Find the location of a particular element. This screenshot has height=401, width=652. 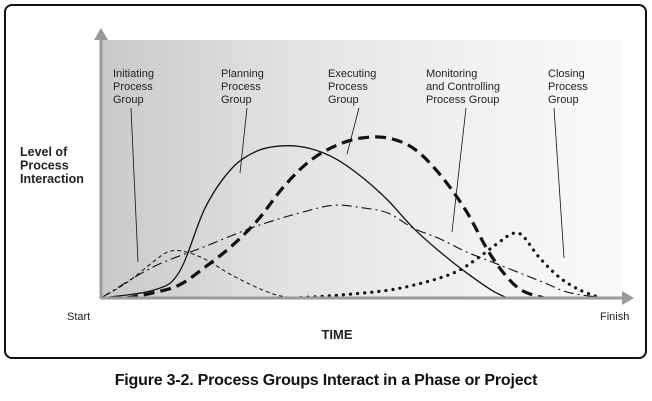

series-label-closing: Closing Process Group is located at coordinates (568, 87).